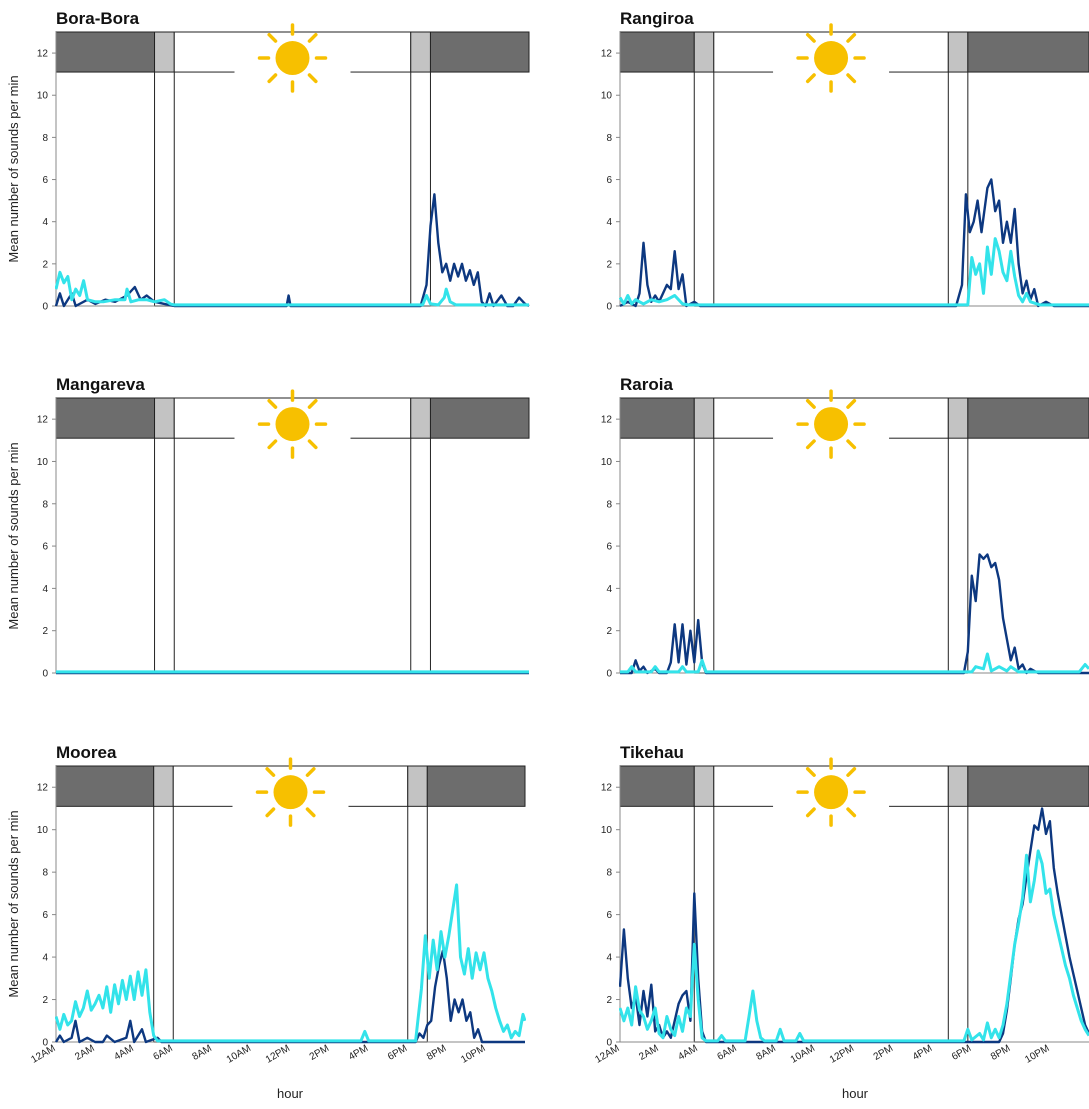 This screenshot has width=1089, height=1109. I want to click on x-tick-label: 10AM, so click(803, 1054).